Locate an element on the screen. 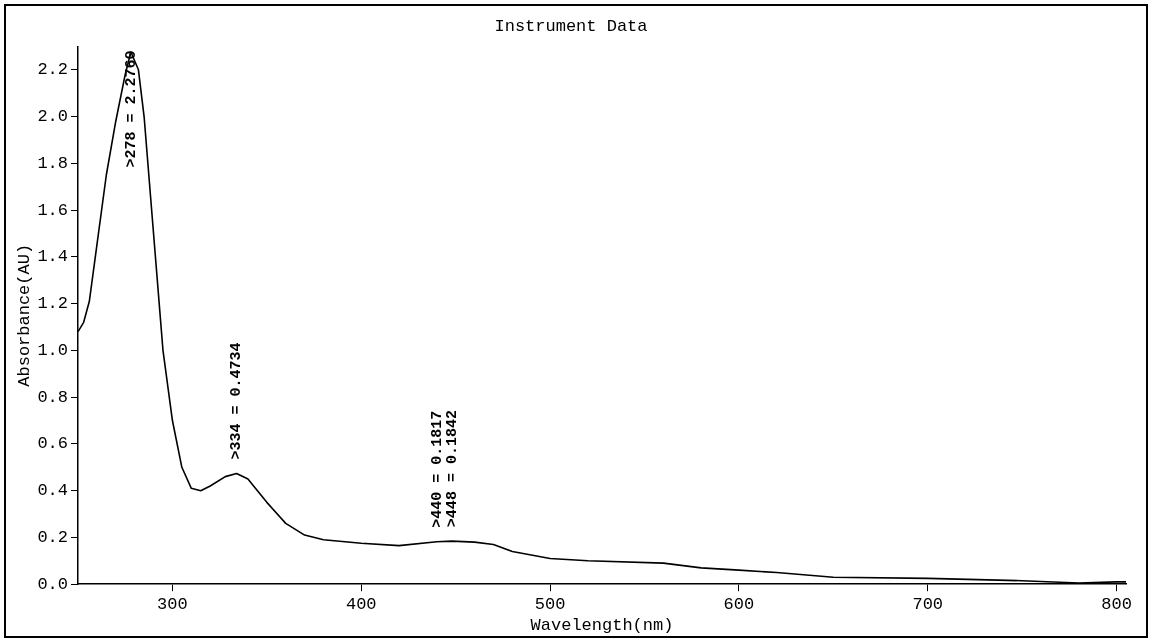 The height and width of the screenshot is (640, 1152). y-tick-label: 1.4 is located at coordinates (52, 257).